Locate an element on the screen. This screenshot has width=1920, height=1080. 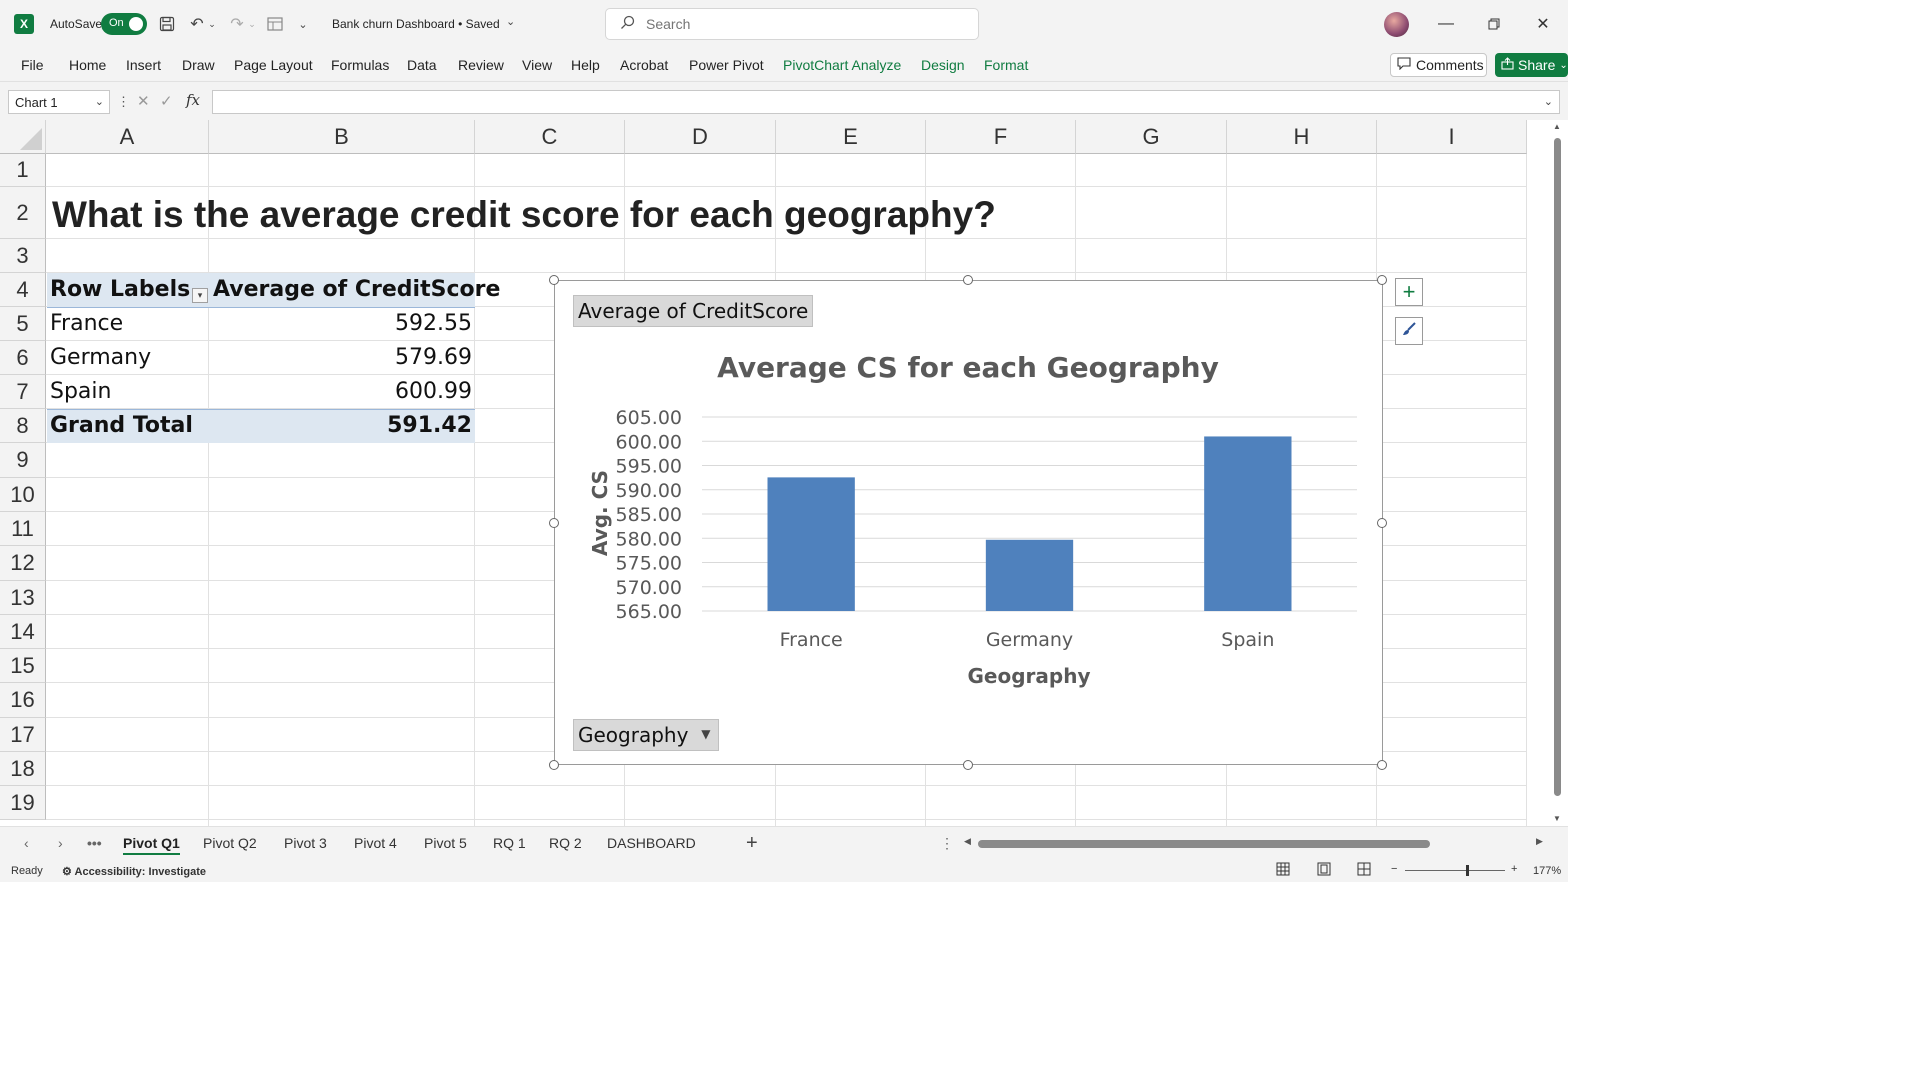
tab-review: Review is located at coordinates (481, 65).